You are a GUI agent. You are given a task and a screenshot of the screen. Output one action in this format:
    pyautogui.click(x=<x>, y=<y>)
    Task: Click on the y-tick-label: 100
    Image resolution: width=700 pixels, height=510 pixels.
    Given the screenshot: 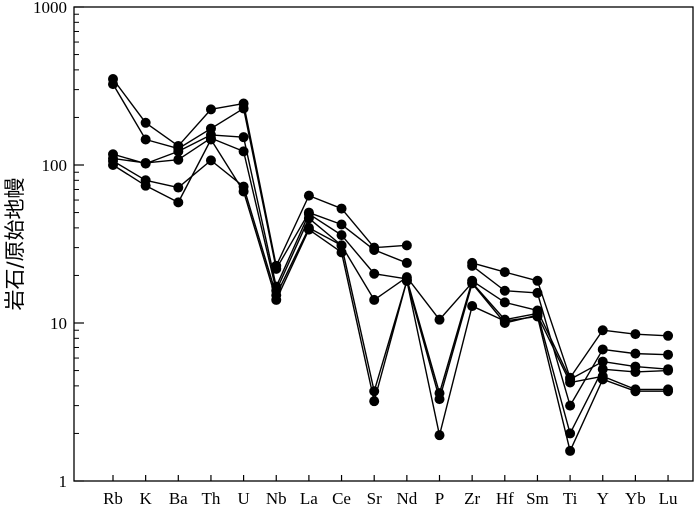 What is the action you would take?
    pyautogui.click(x=55, y=165)
    